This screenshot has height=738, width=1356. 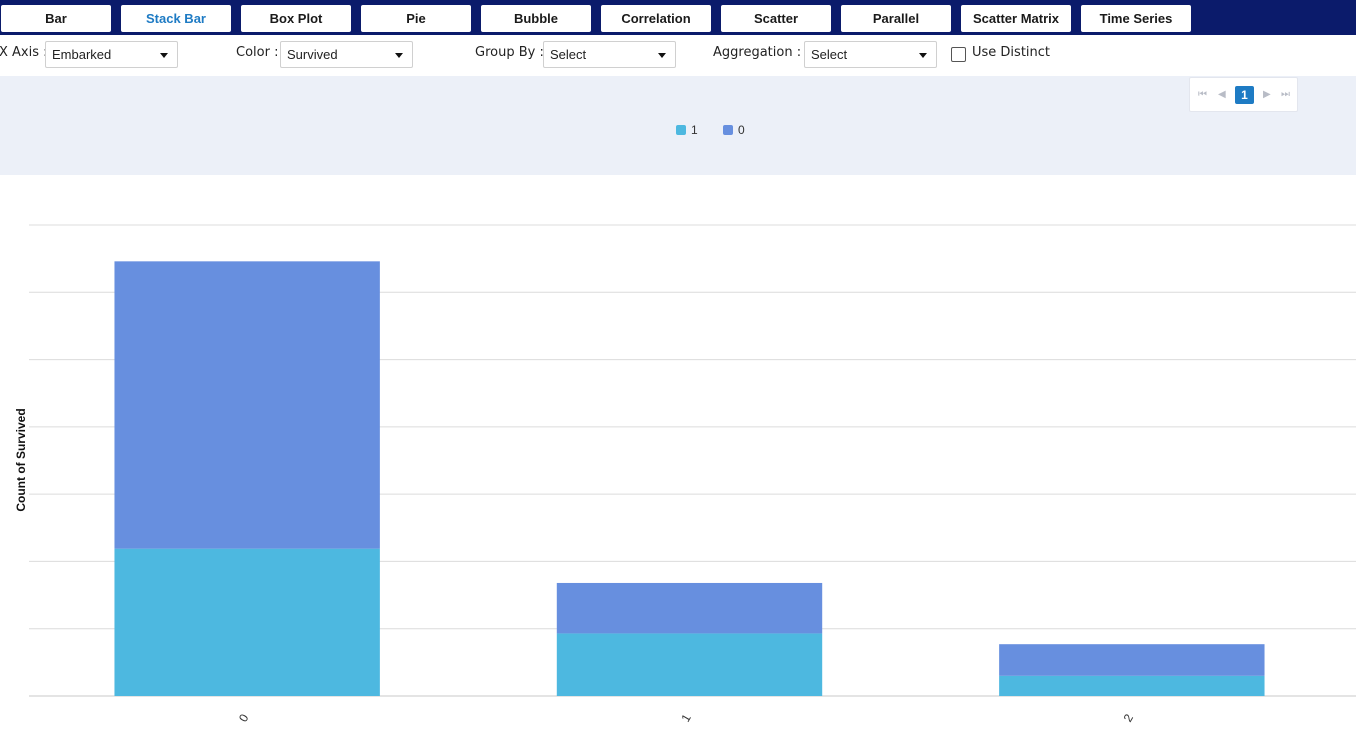 What do you see at coordinates (656, 18) in the screenshot?
I see `tab-correlation: Correlation` at bounding box center [656, 18].